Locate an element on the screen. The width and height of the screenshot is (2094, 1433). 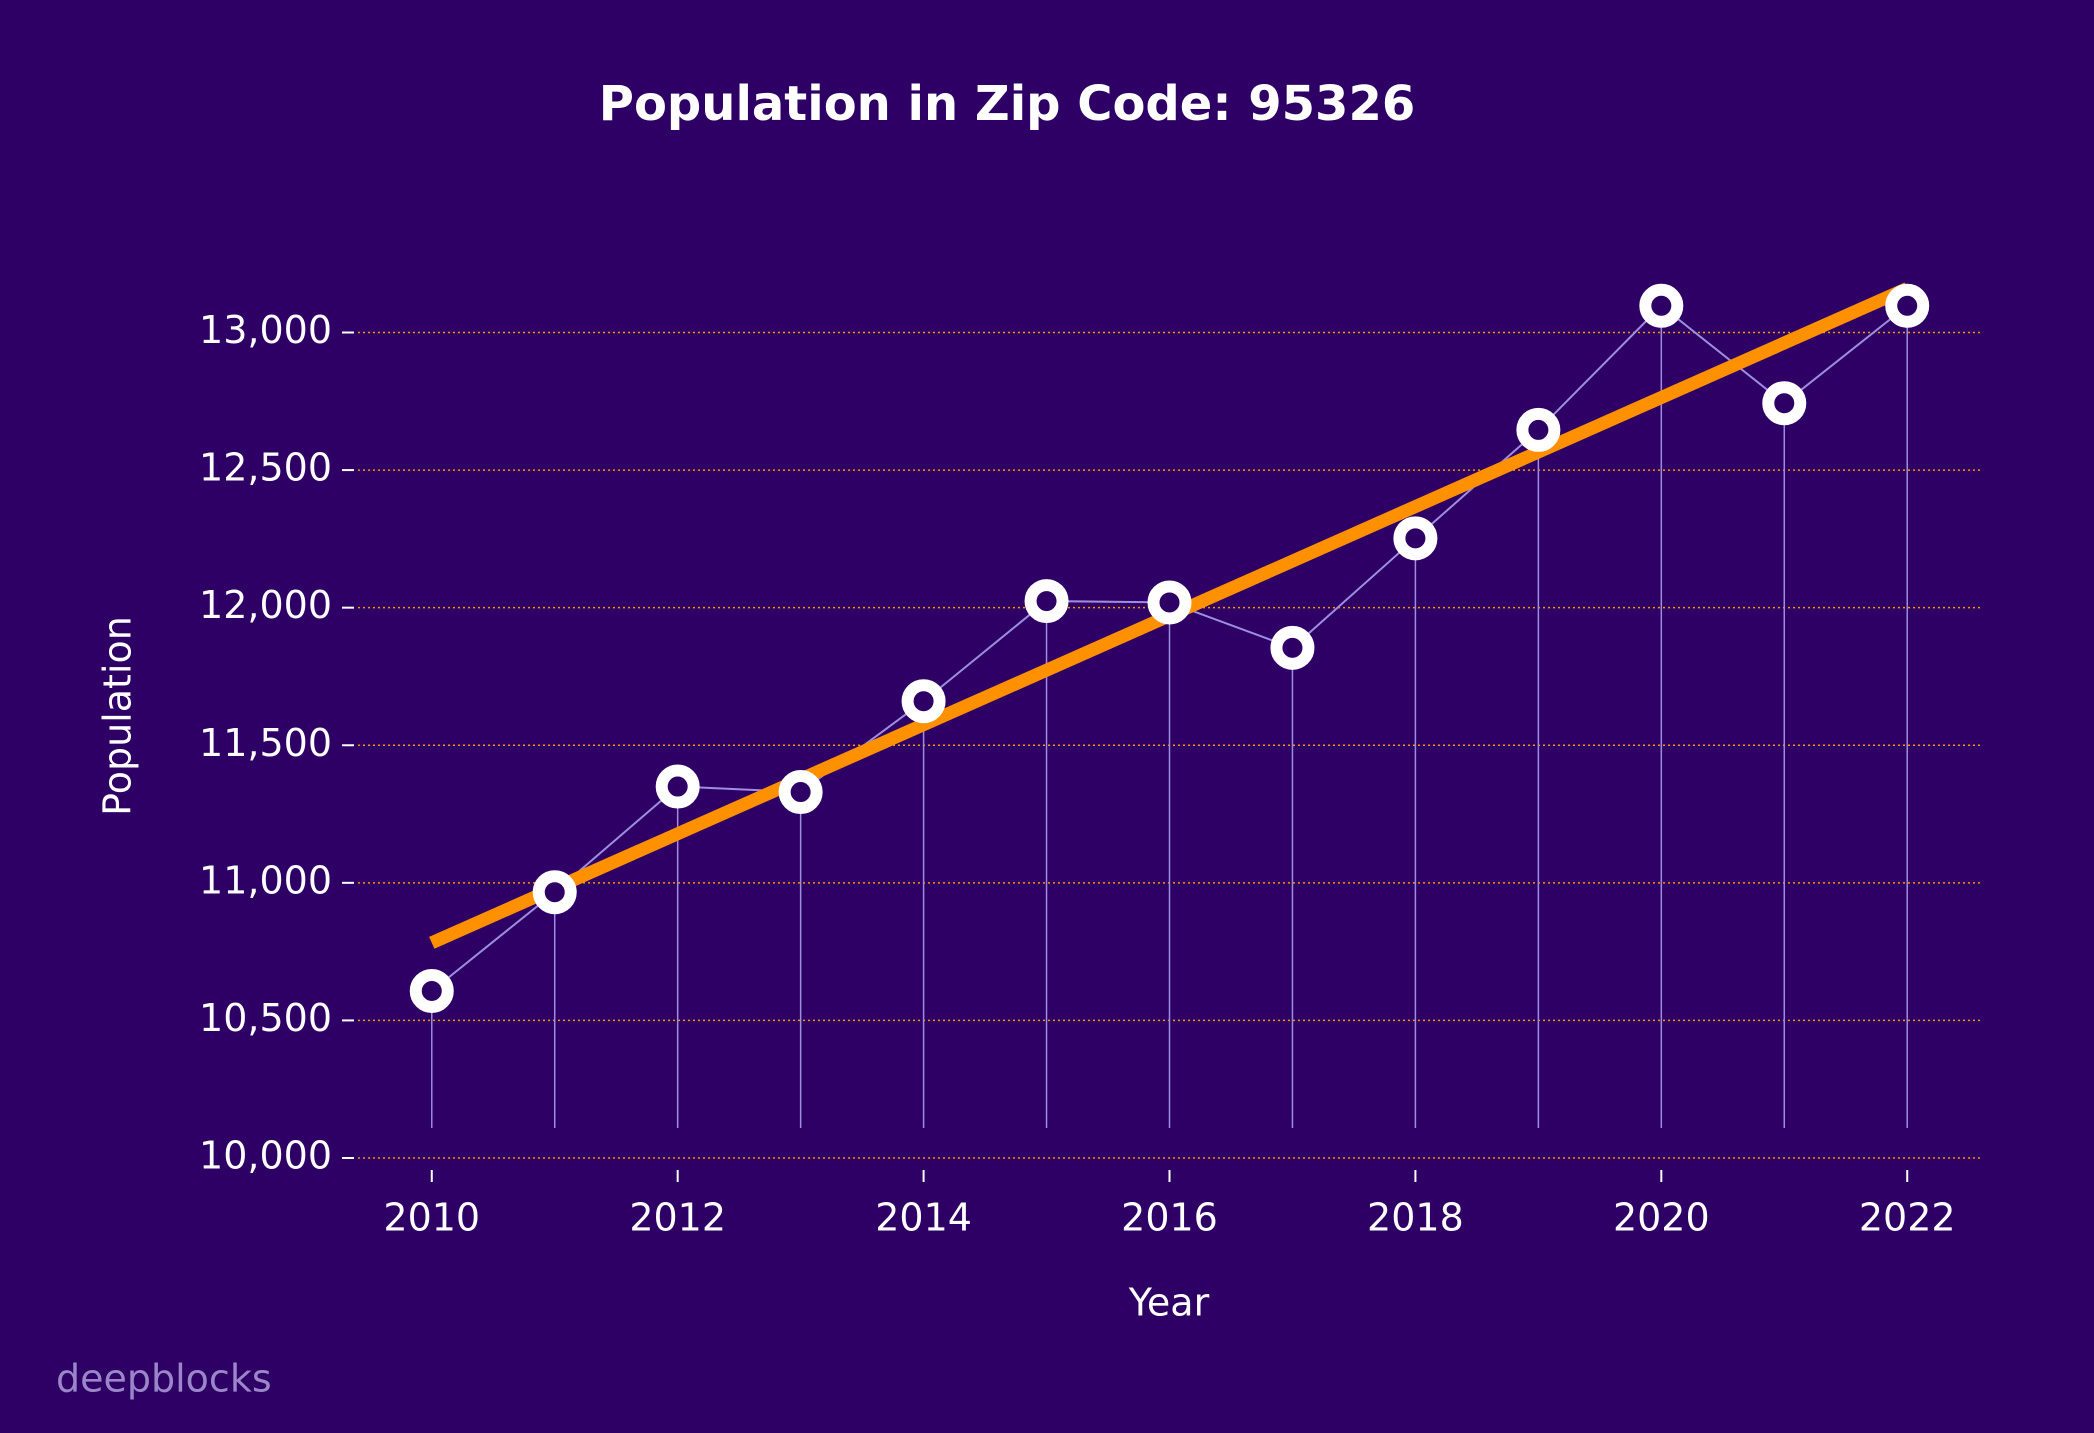
y-tick-label: 11,000 is located at coordinates (265, 880).